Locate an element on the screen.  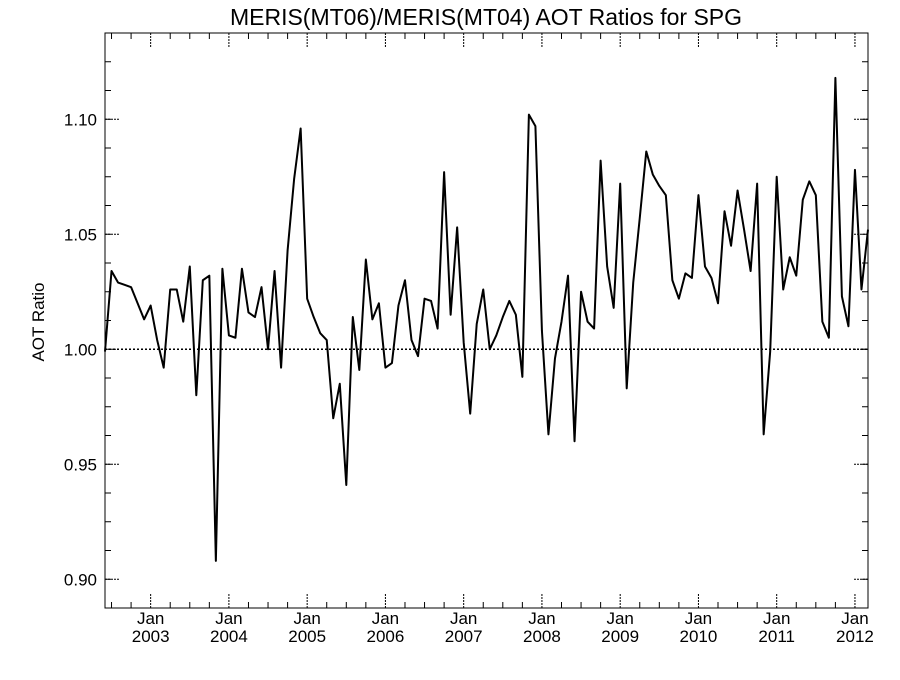
y-tick-label: 0.90 is located at coordinates (80, 579).